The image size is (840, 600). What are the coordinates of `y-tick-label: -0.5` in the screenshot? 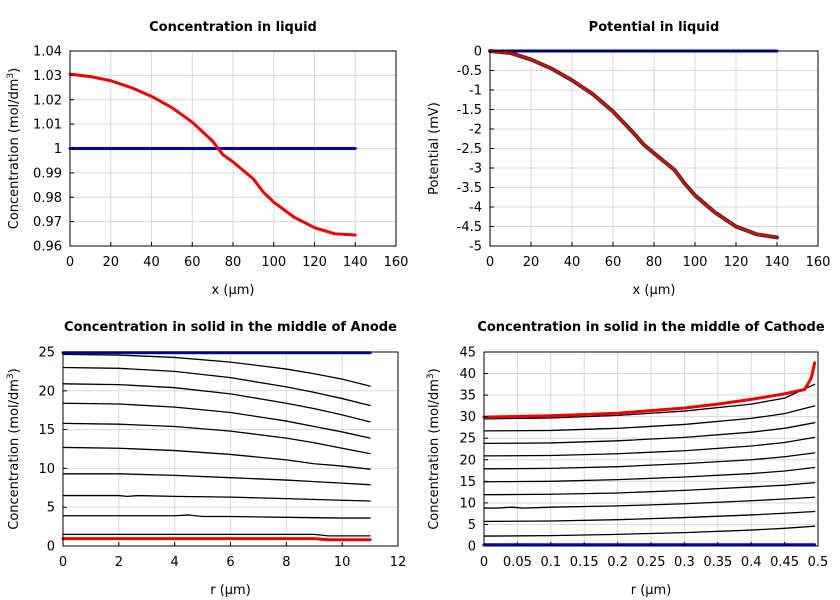 It's located at (469, 71).